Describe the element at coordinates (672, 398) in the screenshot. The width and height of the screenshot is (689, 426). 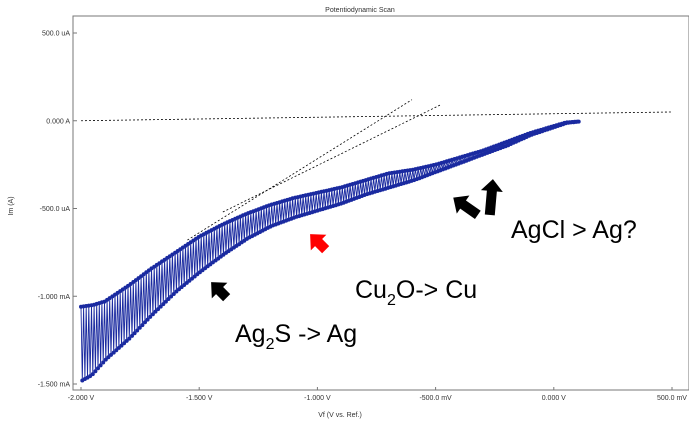
I see `x-tick-label: 500.0 mV` at that location.